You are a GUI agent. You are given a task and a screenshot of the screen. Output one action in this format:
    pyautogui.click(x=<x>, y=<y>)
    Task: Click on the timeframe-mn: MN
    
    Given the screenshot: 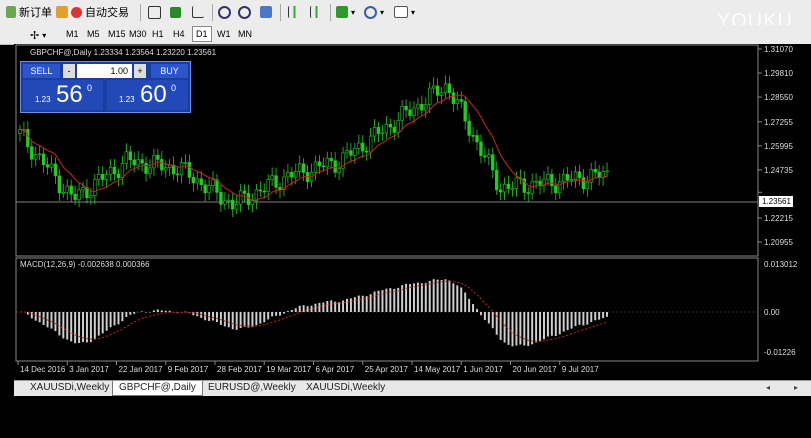 What is the action you would take?
    pyautogui.click(x=245, y=34)
    